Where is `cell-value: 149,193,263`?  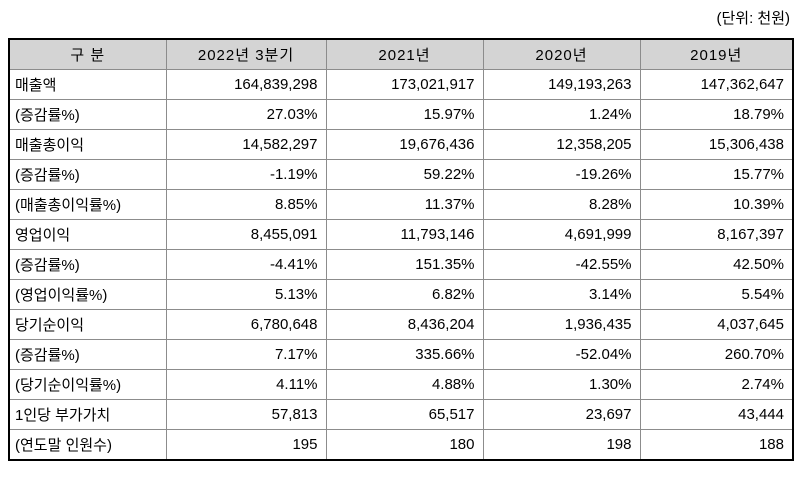 cell-value: 149,193,263 is located at coordinates (561, 84).